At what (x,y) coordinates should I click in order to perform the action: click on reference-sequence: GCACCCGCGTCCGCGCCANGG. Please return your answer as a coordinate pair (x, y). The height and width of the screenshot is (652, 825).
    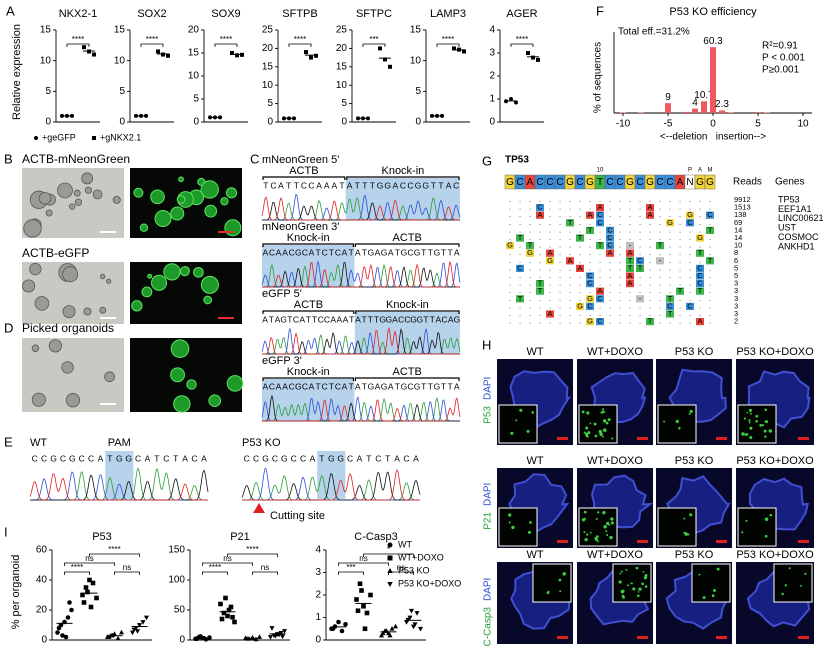
    Looking at the image, I should click on (610, 182).